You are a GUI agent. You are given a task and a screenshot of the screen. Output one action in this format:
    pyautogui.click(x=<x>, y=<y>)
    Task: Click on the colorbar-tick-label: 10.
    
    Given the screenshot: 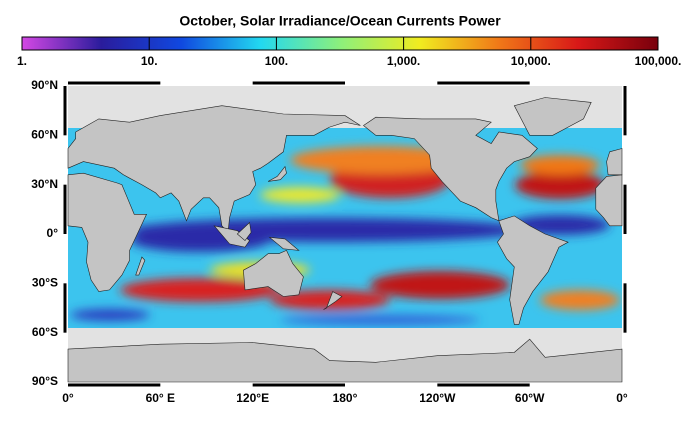 What is the action you would take?
    pyautogui.click(x=149, y=61)
    